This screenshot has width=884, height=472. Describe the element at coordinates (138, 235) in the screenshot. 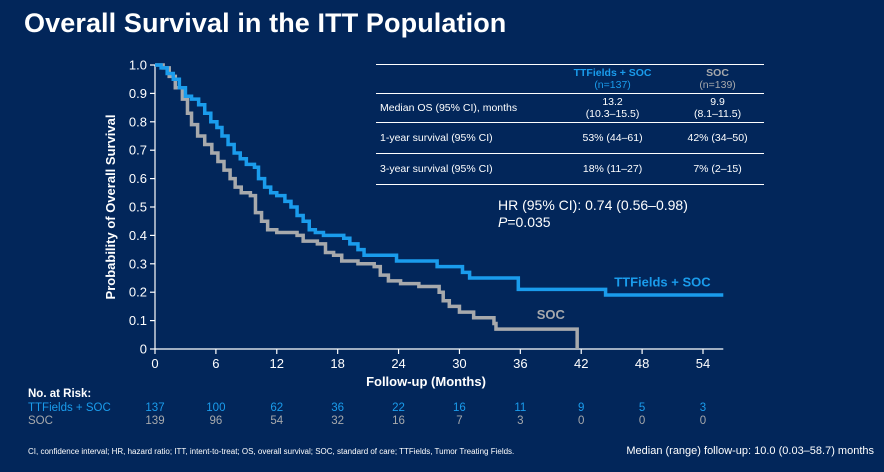

I see `y-tick-label: 0.4` at that location.